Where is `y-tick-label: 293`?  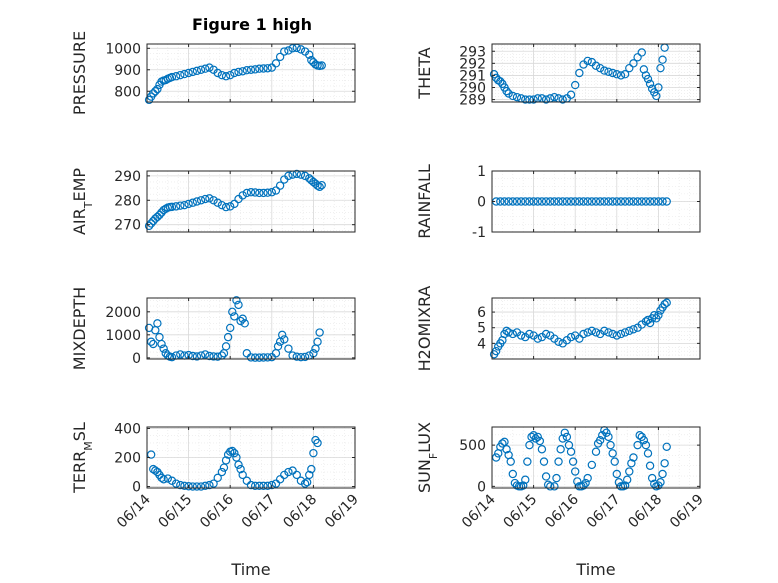
y-tick-label: 293 is located at coordinates (472, 52).